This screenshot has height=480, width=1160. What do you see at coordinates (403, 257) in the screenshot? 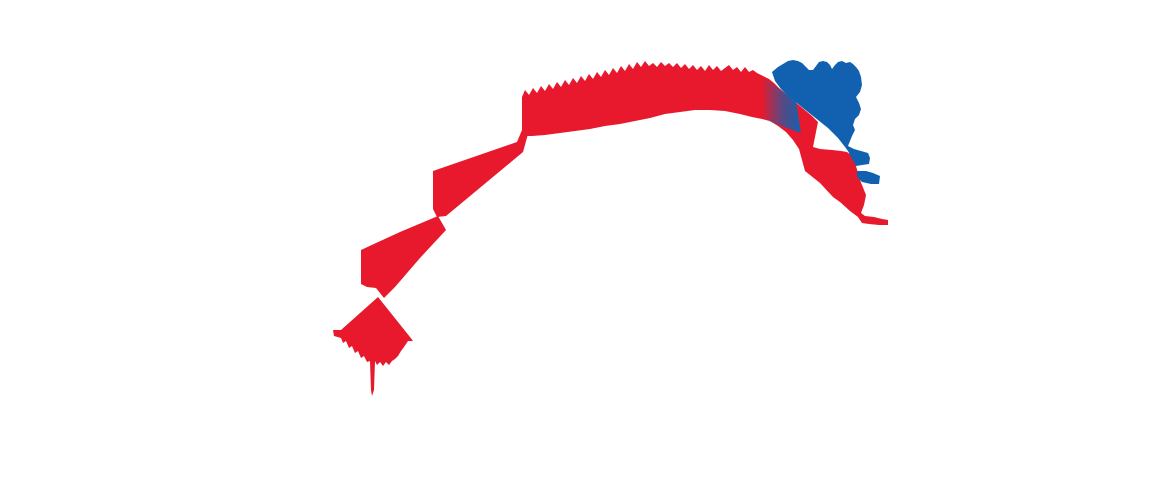
I see `red-island-segment-mid` at bounding box center [403, 257].